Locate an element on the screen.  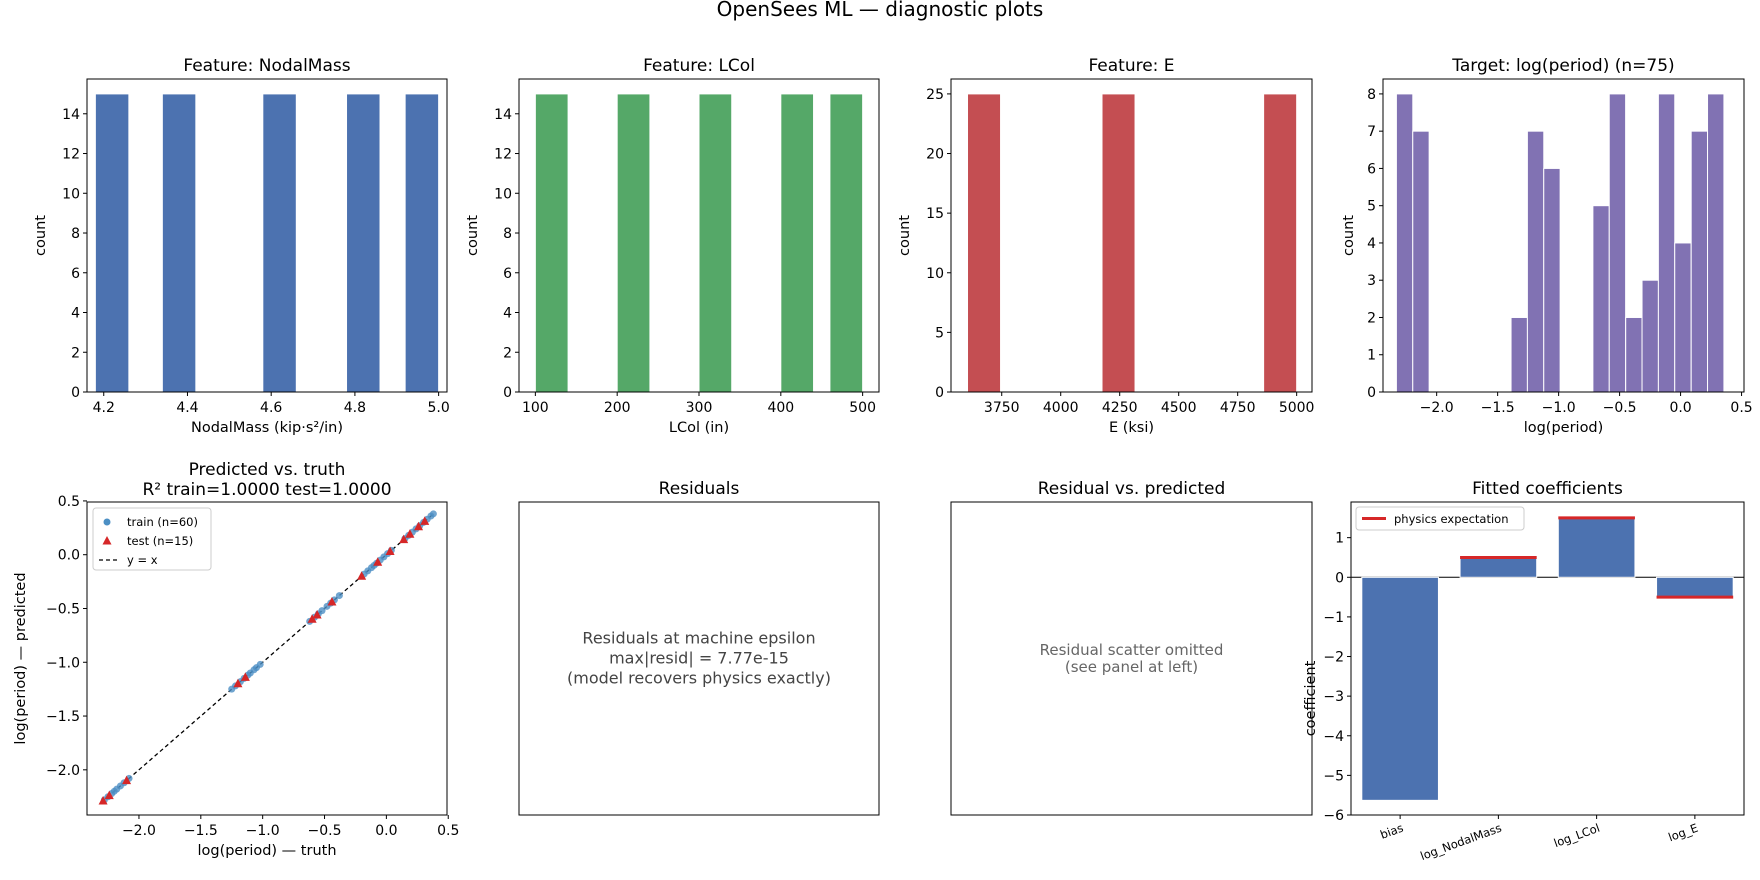
legend: train (n=60) test (n=15) y = x is located at coordinates (152, 539).